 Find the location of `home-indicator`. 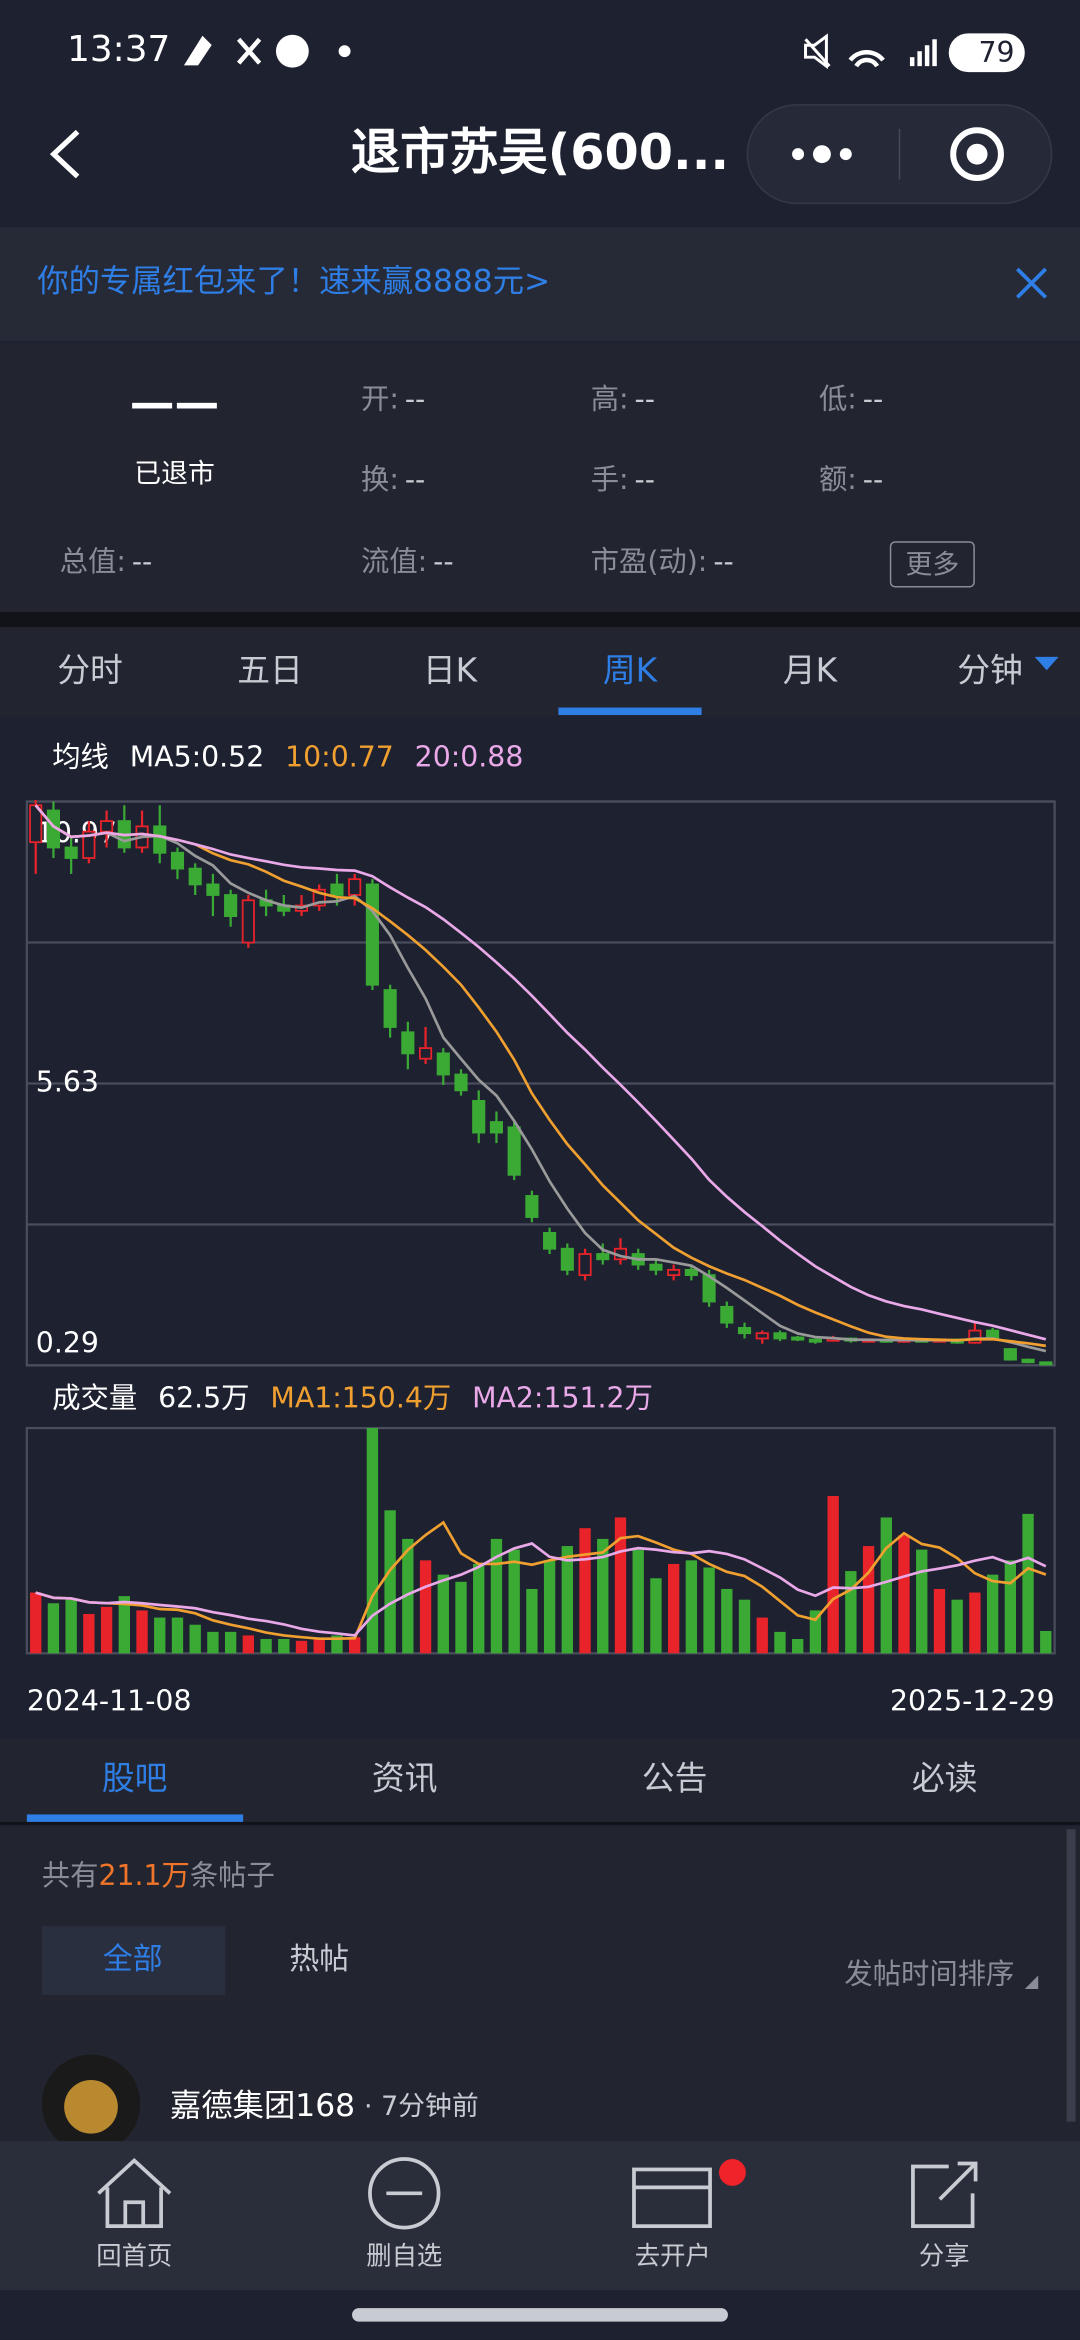

home-indicator is located at coordinates (540, 2315).